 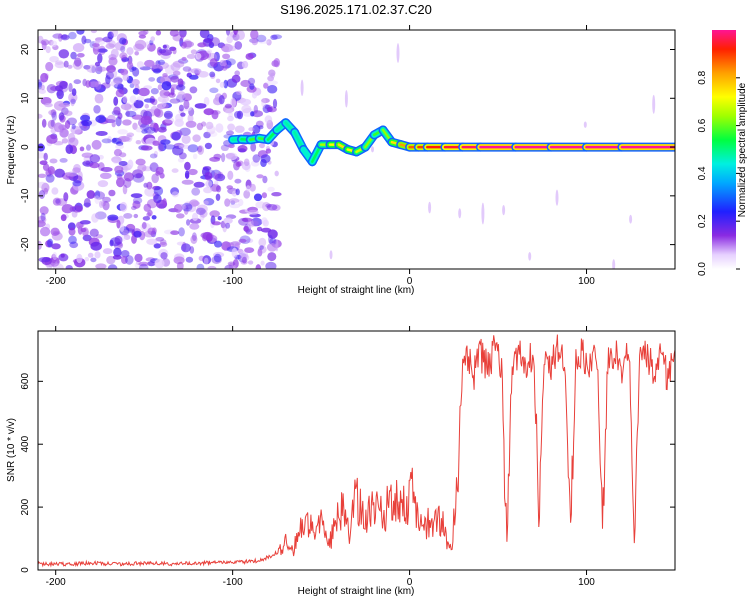 I want to click on x-tick-label: -200, so click(x=56, y=582).